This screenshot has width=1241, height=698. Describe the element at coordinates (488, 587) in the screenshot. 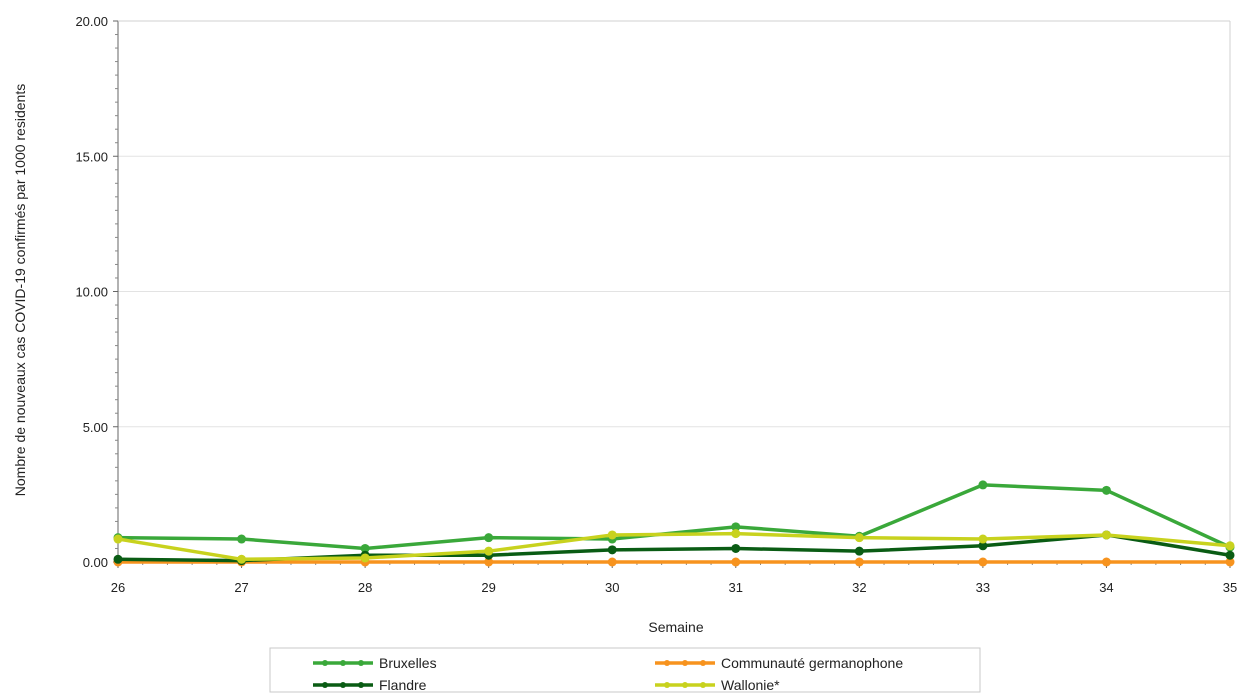

I see `x-tick-label: 29` at that location.